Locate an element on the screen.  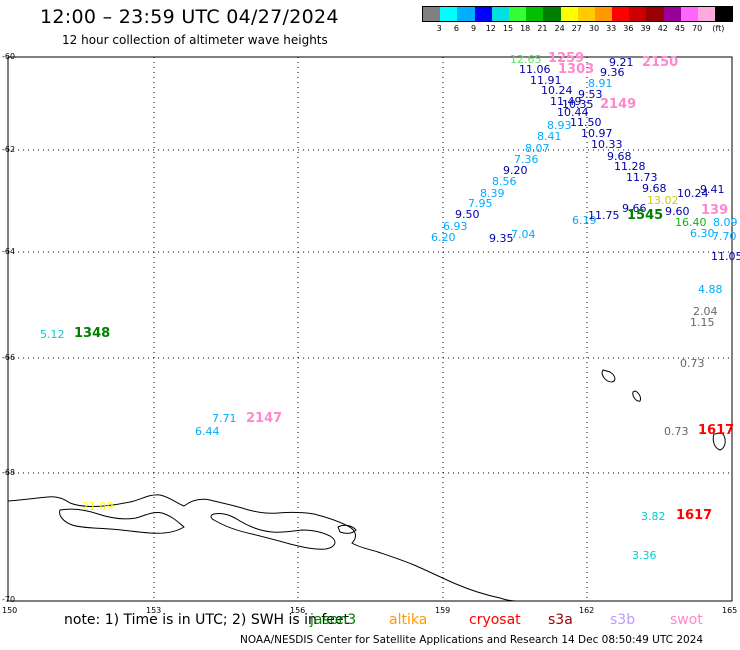
wave-height-label: 3.82 is located at coordinates (653, 516).